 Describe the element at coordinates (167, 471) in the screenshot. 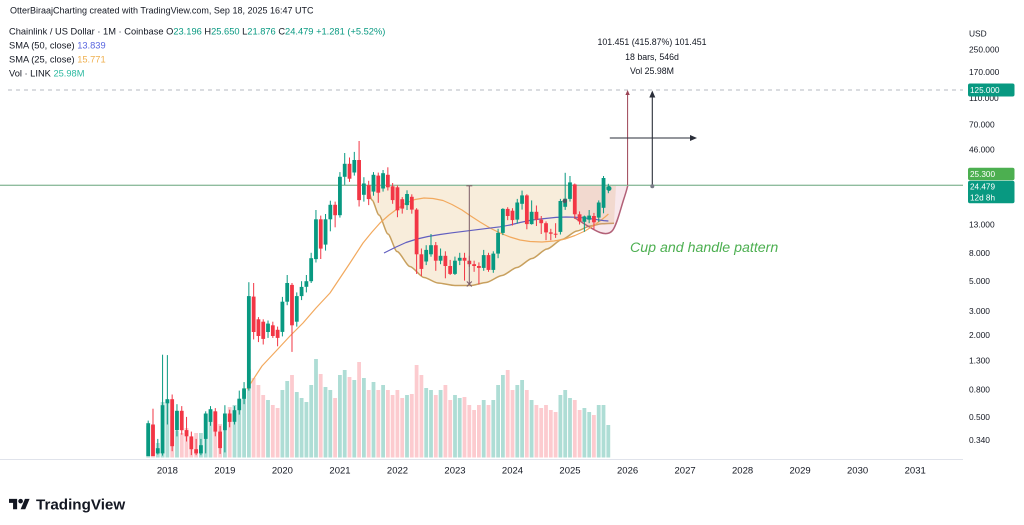

I see `svg-text: 2018` at that location.